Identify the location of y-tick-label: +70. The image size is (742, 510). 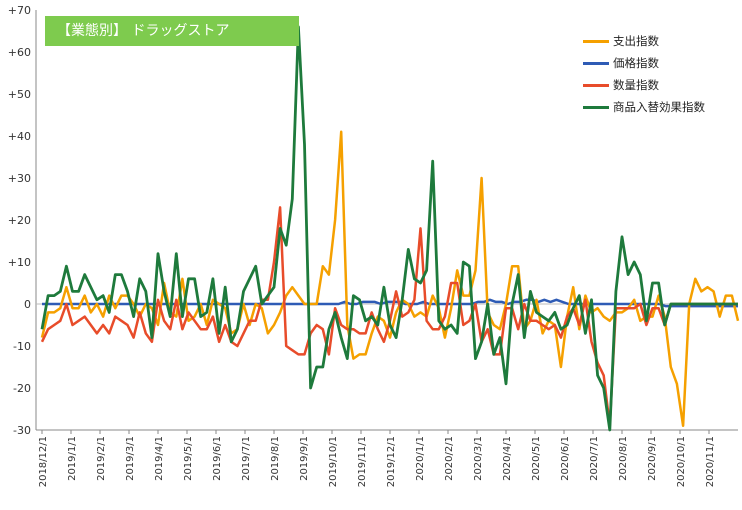
(19, 10).